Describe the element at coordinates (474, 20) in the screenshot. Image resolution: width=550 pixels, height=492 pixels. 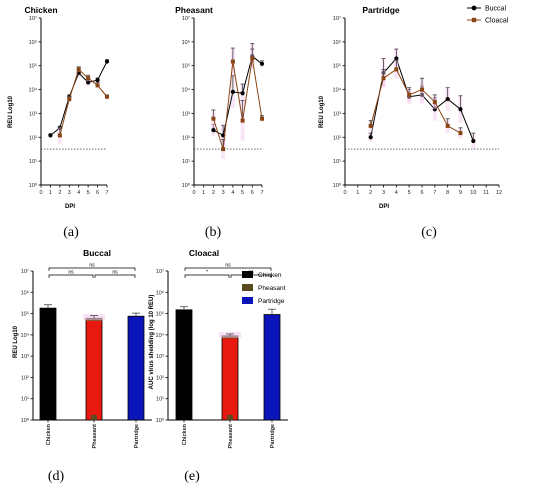
I see `legend-cloacal-marker` at that location.